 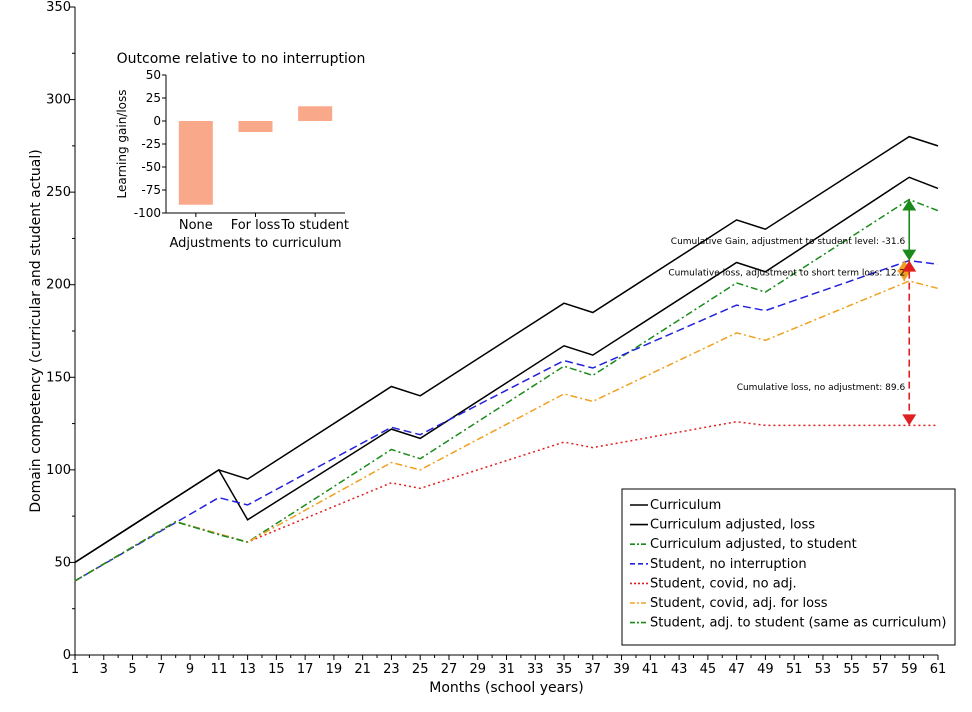 I want to click on legend-label-2: Curriculum adjusted, loss, so click(x=732, y=525).